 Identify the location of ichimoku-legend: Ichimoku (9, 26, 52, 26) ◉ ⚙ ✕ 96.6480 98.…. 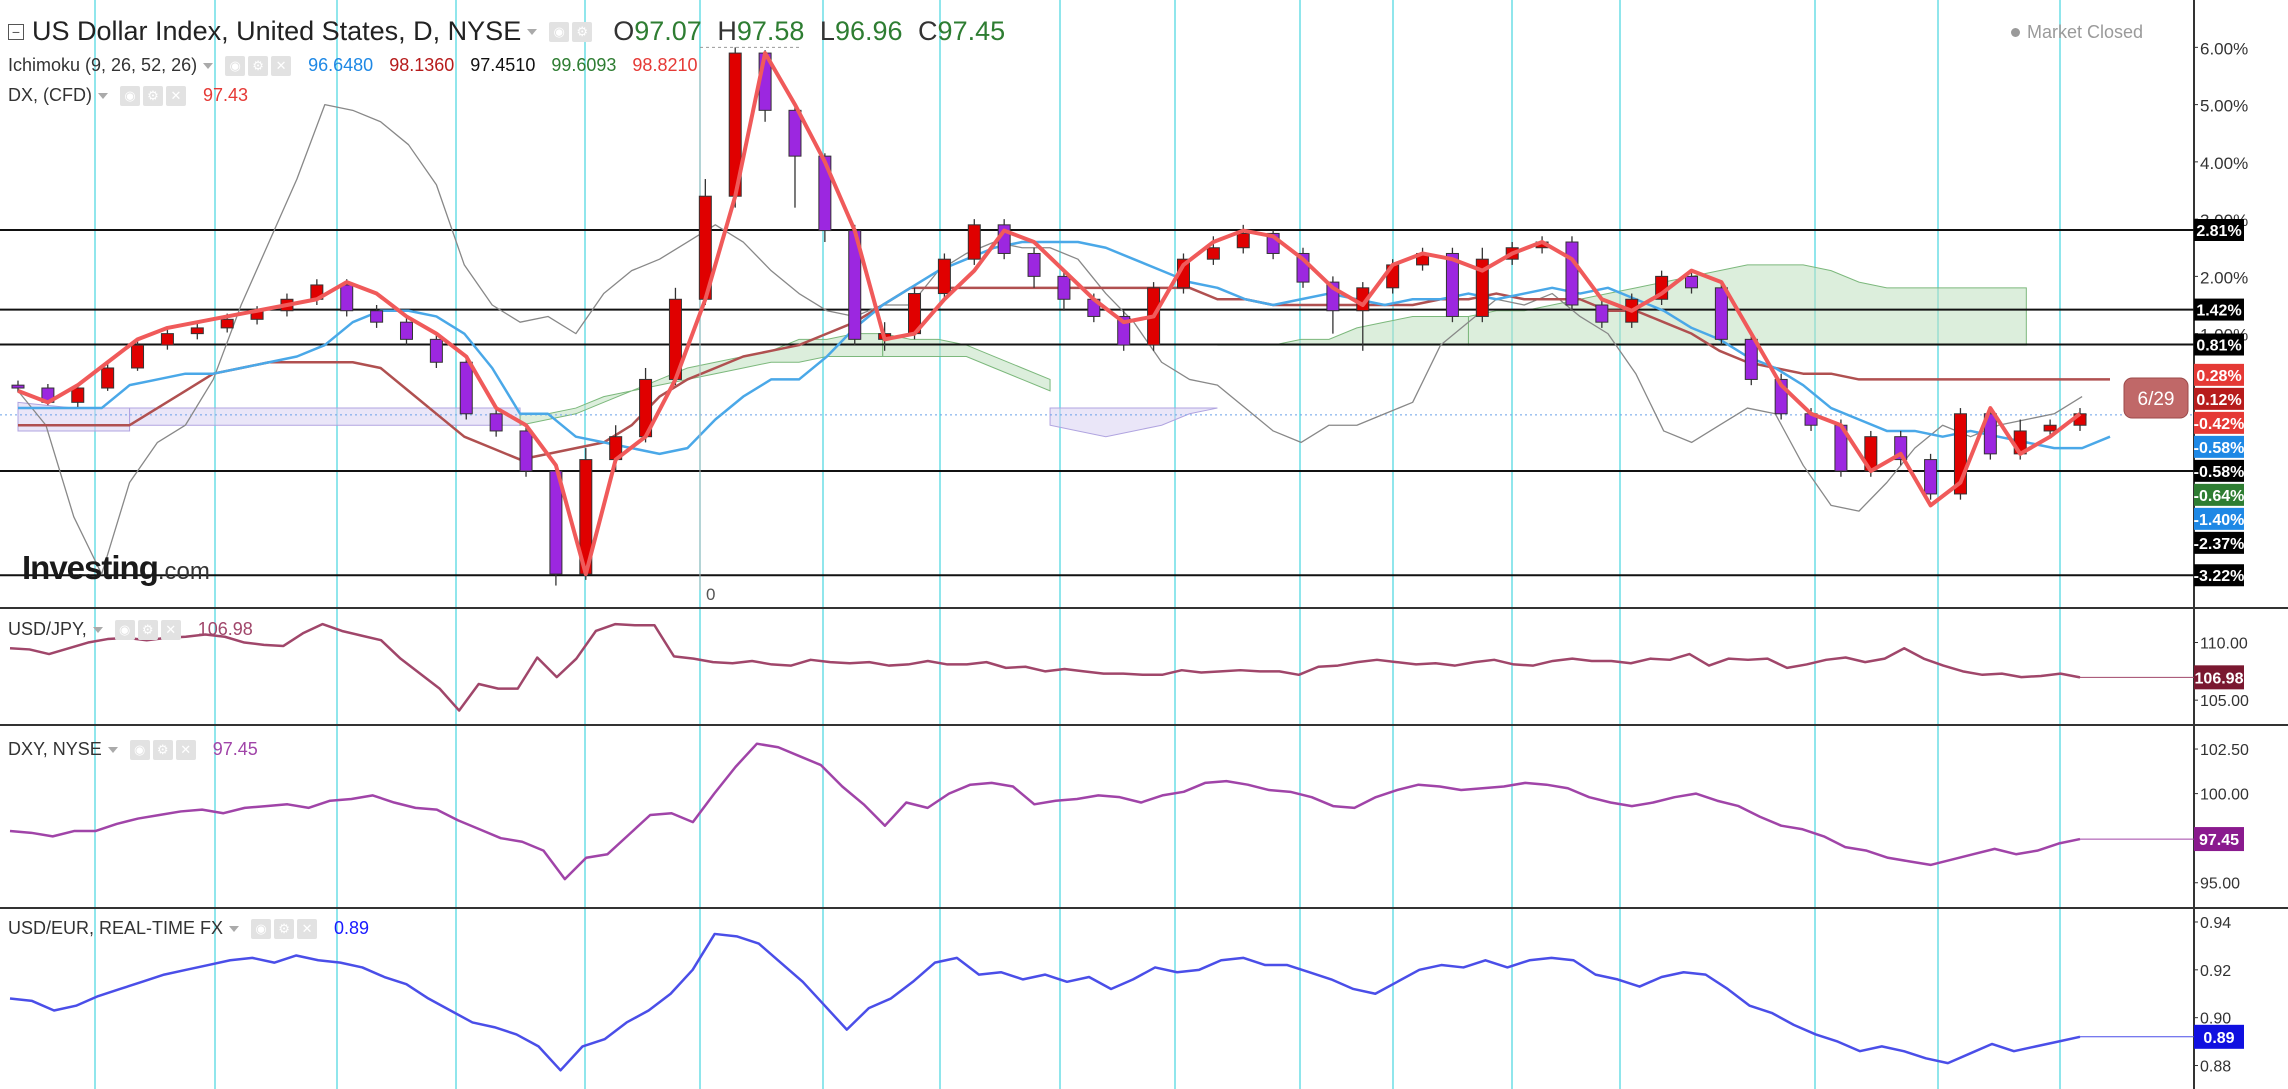
(361, 65).